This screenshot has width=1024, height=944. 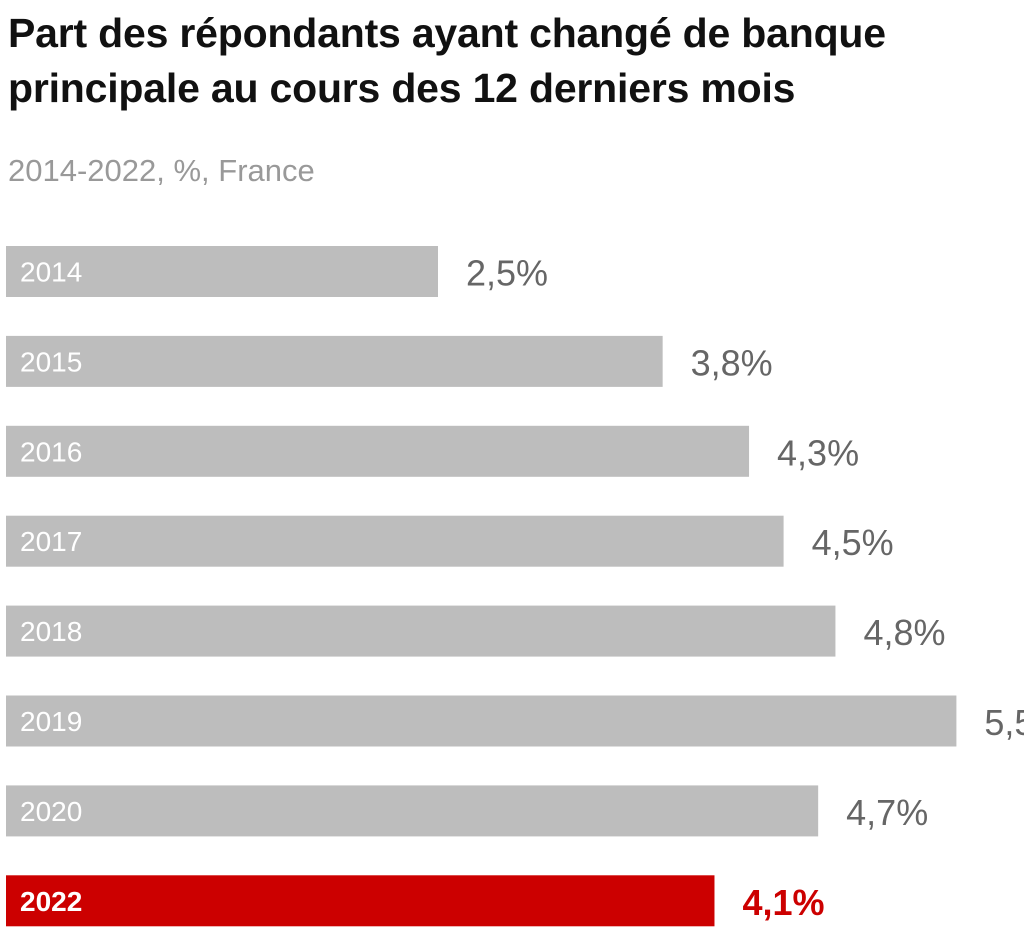 What do you see at coordinates (1004, 722) in the screenshot?
I see `value-label-2019: 5,5%` at bounding box center [1004, 722].